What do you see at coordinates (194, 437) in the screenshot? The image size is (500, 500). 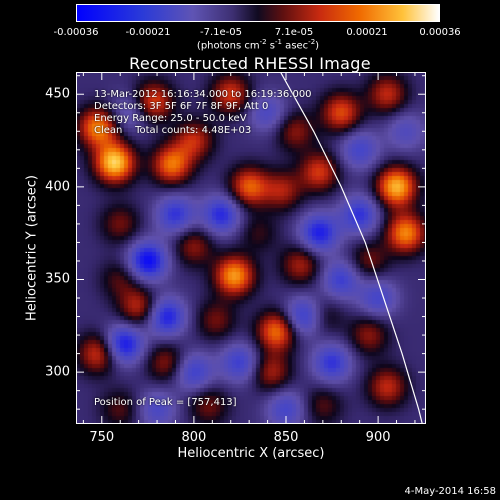 I see `x-tick-label: 800` at bounding box center [194, 437].